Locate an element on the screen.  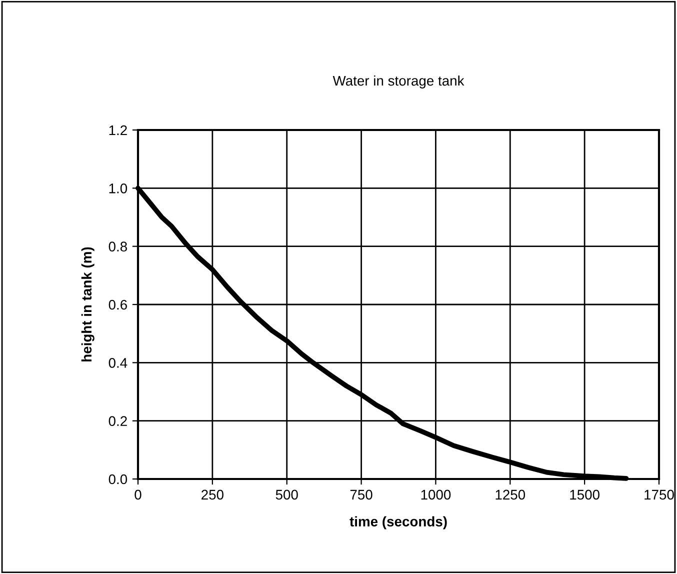
x-tick-label: 1250 is located at coordinates (511, 495).